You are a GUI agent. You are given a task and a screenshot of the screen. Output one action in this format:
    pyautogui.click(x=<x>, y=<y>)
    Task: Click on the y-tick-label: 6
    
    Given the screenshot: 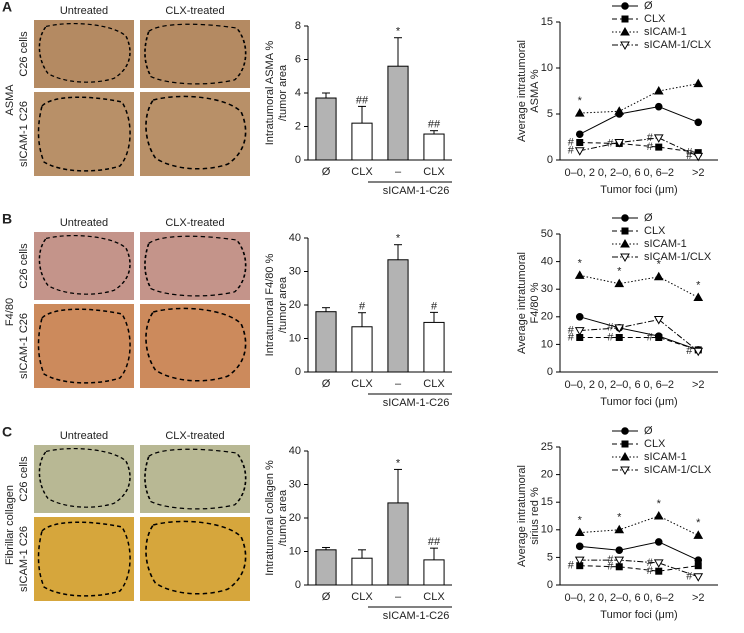 What is the action you would take?
    pyautogui.click(x=298, y=59)
    